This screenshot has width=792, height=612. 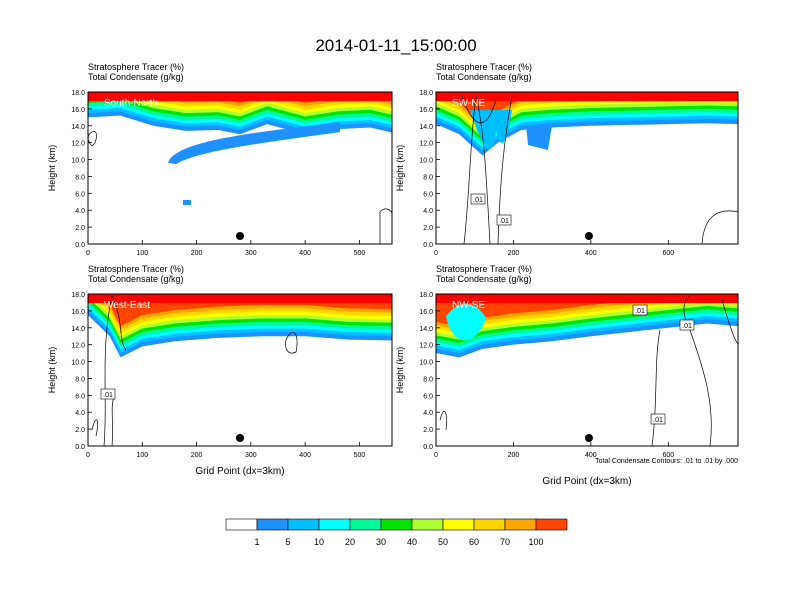 What do you see at coordinates (412, 542) in the screenshot?
I see `colorbar-label: 40` at bounding box center [412, 542].